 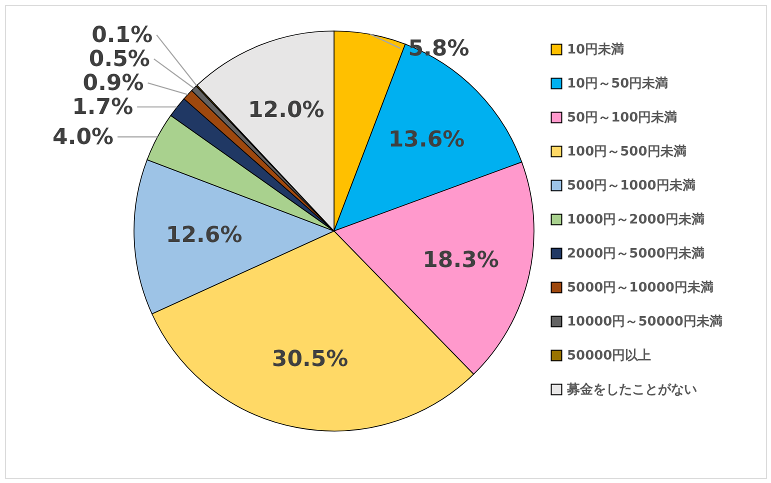 I want to click on legend-label: 募金をしたことがない, so click(x=631, y=390).